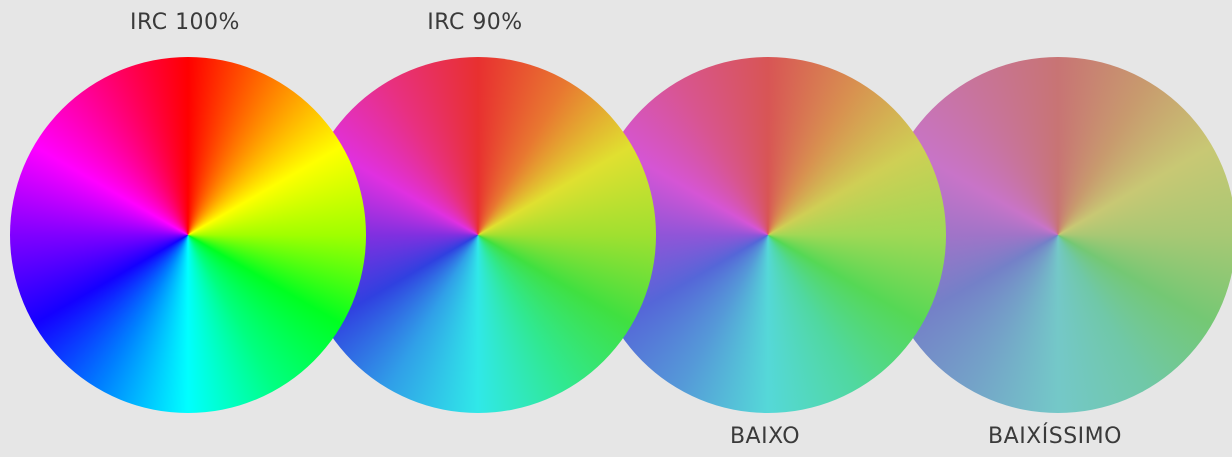  What do you see at coordinates (185, 22) in the screenshot?
I see `label-irc-100: IRC 100%` at bounding box center [185, 22].